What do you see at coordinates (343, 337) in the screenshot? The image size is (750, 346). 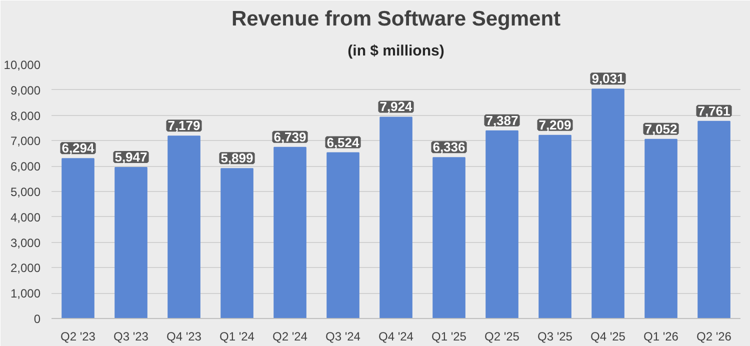 I see `x-tick-label: Q3 '24` at bounding box center [343, 337].